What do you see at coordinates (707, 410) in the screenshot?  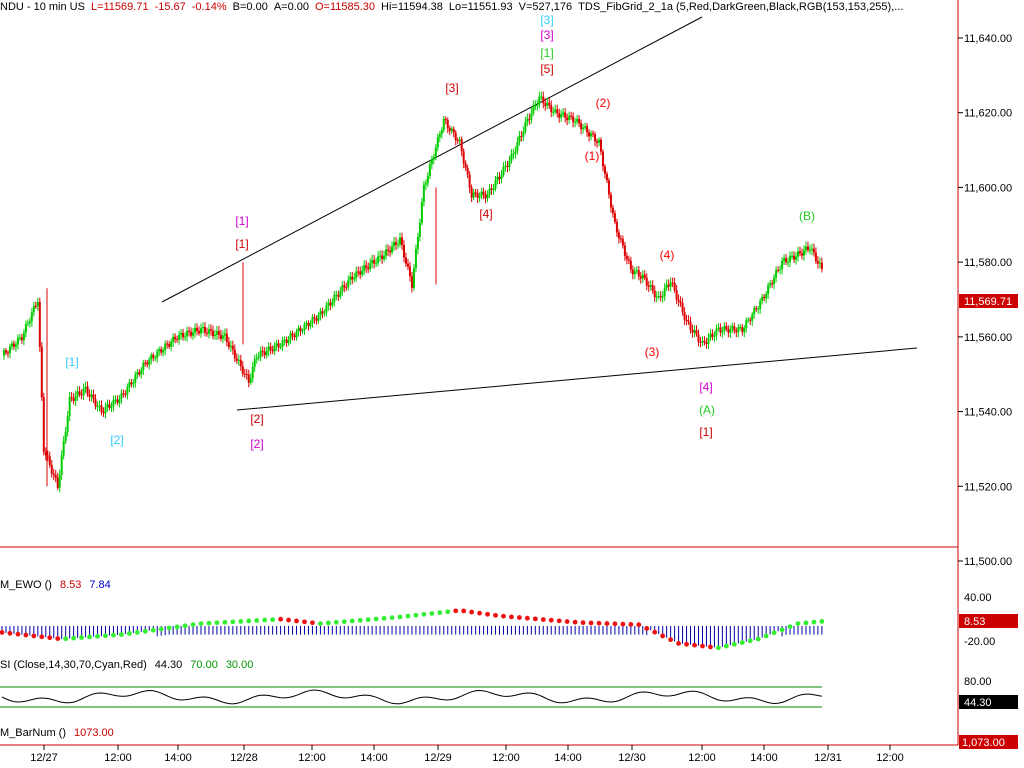 I see `wave-label: (A)` at bounding box center [707, 410].